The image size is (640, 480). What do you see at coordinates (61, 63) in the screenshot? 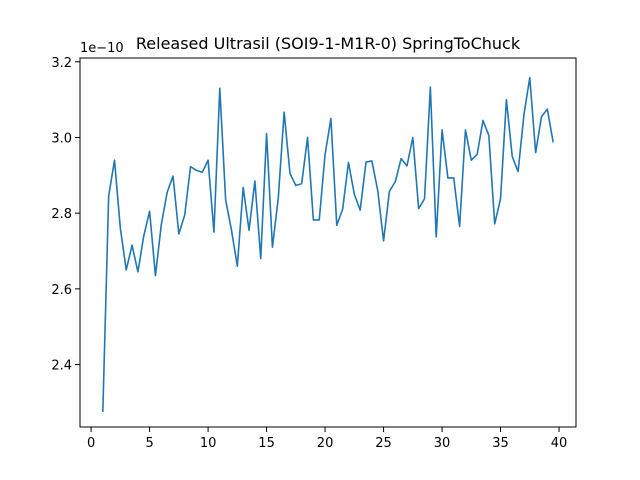
I see `y-tick-label: 3.2` at bounding box center [61, 63].